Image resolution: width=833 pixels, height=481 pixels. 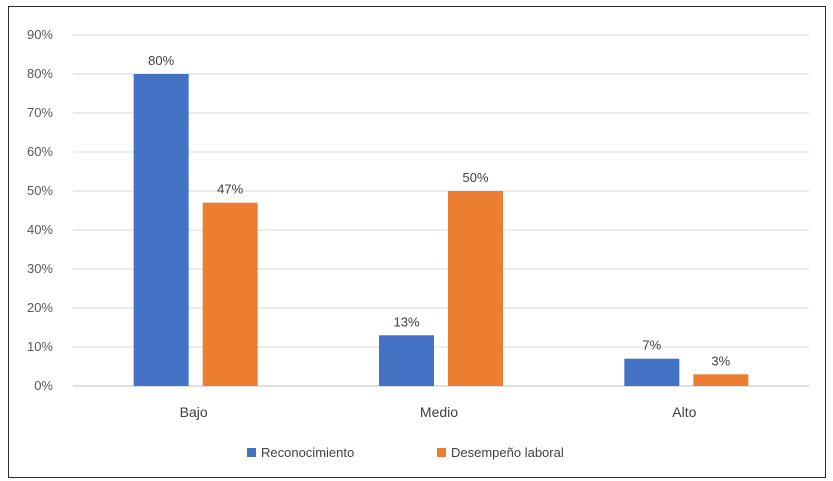 I want to click on category-label-bajo: Bajo, so click(x=194, y=412).